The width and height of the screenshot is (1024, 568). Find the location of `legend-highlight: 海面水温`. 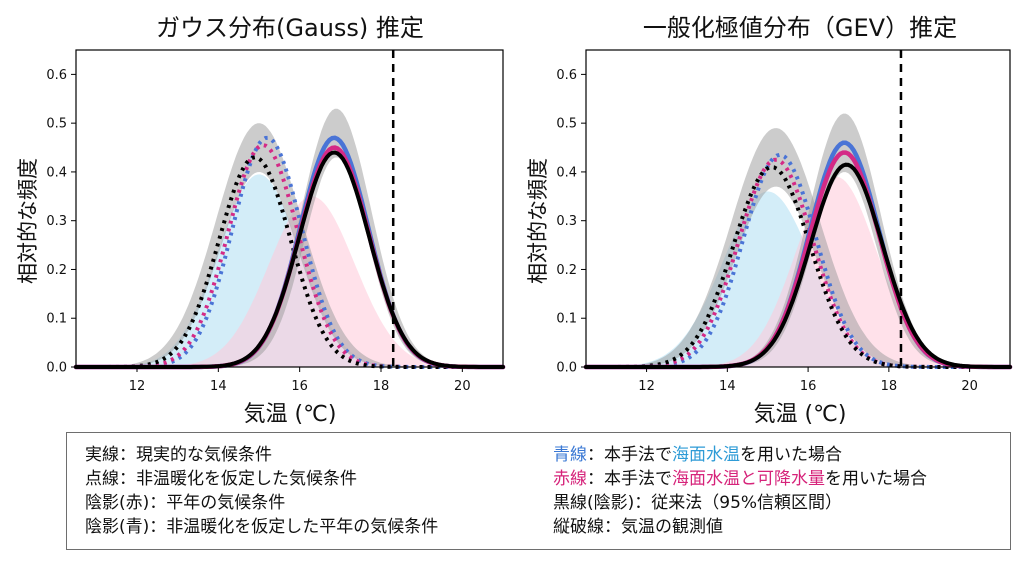

legend-highlight: 海面水温 is located at coordinates (706, 455).